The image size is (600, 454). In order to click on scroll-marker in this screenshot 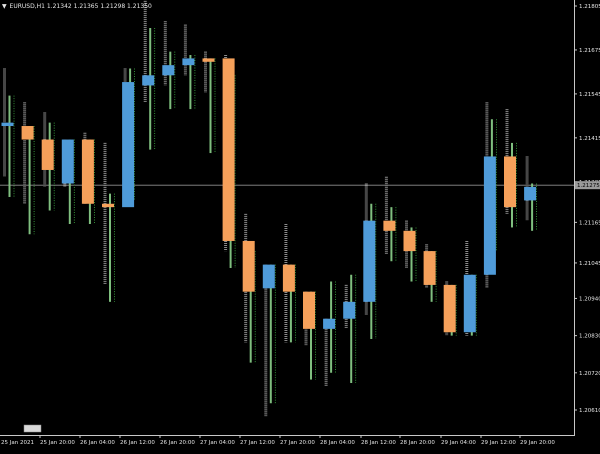, I will do `click(32, 428)`.